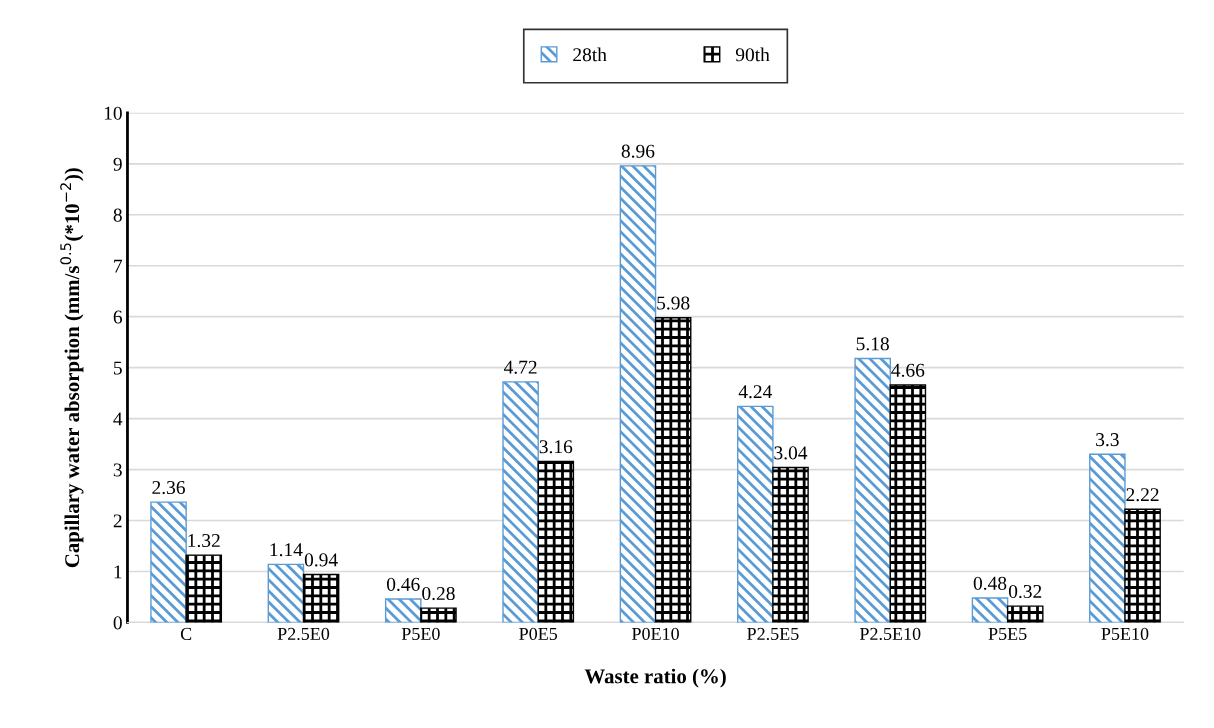  I want to click on data-label: 5.18, so click(872, 344).